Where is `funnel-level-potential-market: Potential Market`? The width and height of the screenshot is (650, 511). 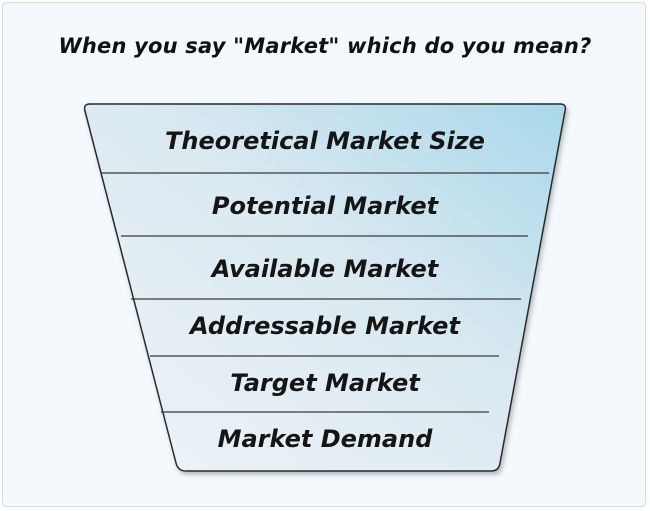 funnel-level-potential-market: Potential Market is located at coordinates (326, 206).